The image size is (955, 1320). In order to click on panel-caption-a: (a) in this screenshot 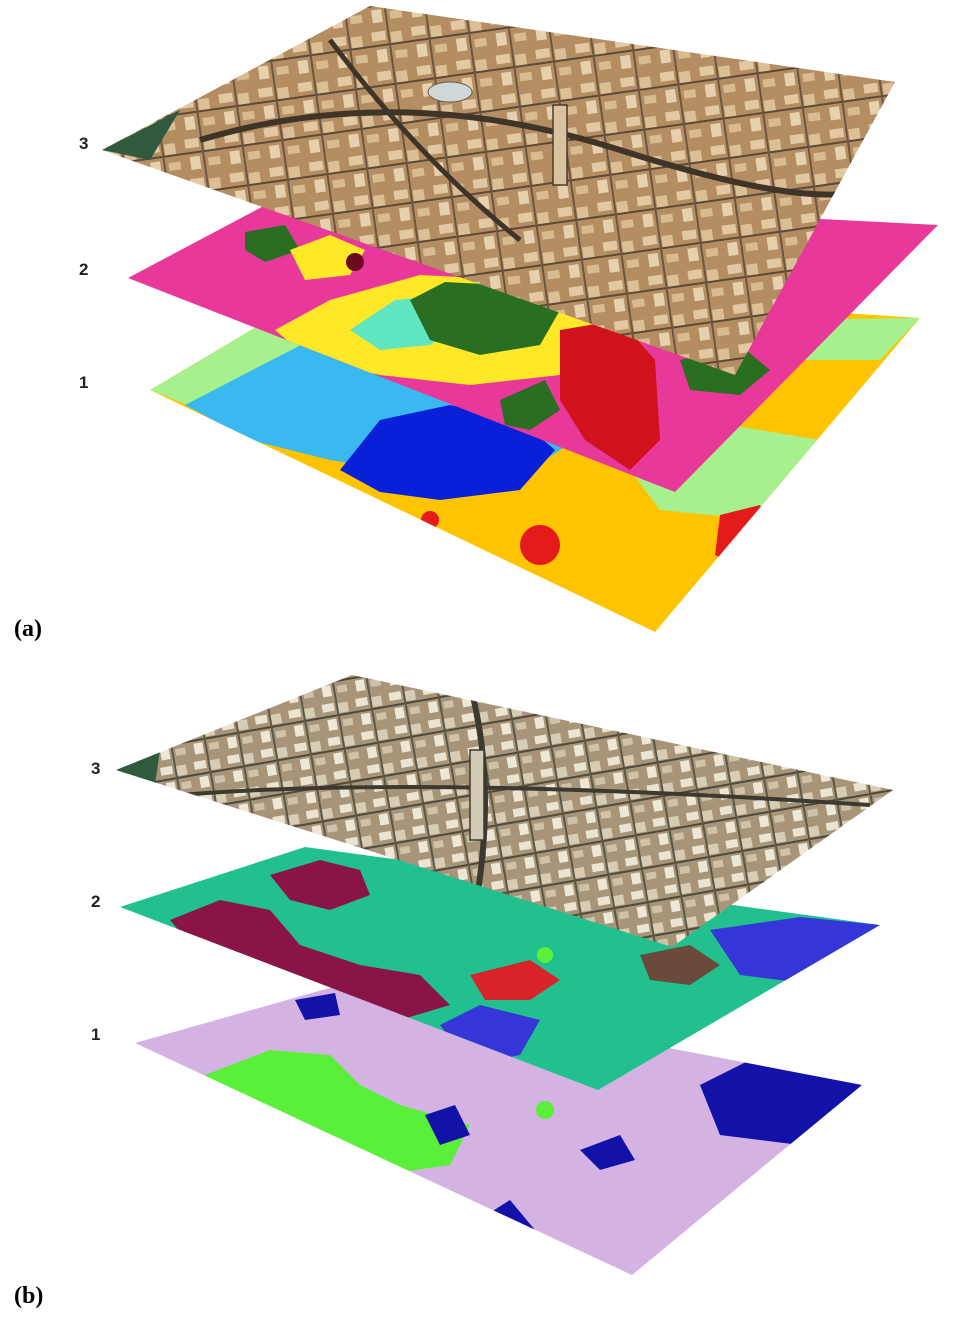, I will do `click(28, 629)`.